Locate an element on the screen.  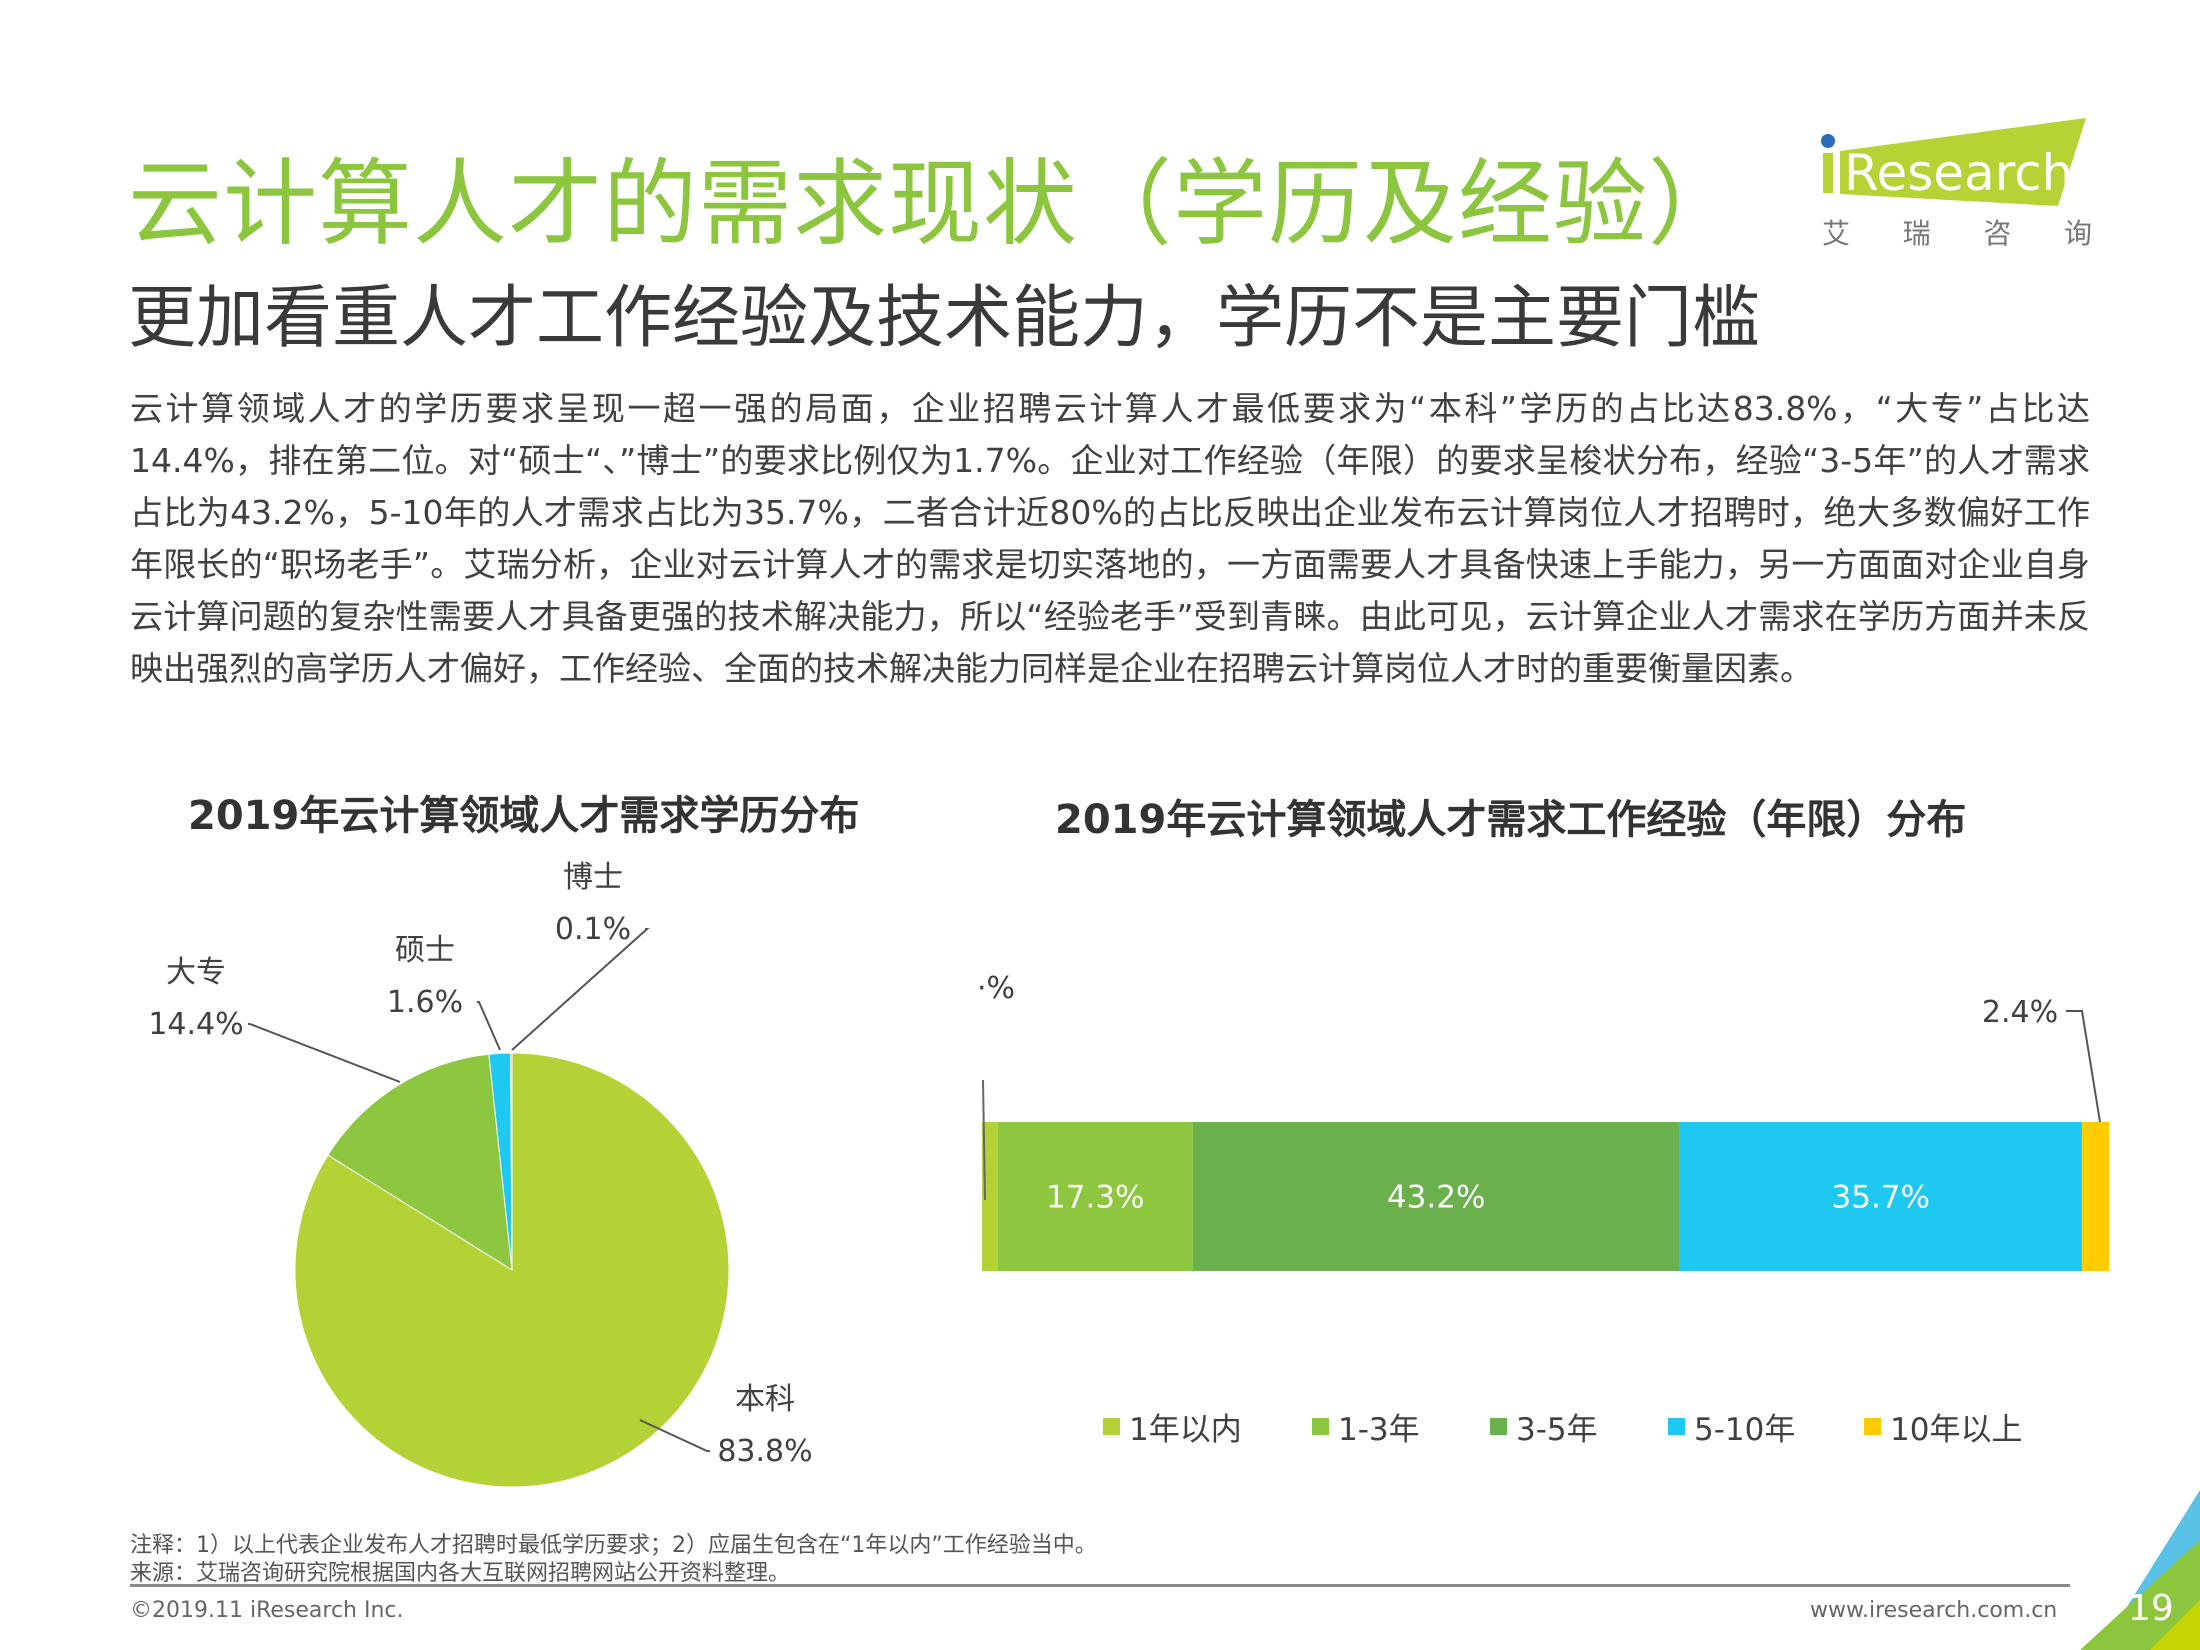
bar-value-label: ·% is located at coordinates (996, 988).